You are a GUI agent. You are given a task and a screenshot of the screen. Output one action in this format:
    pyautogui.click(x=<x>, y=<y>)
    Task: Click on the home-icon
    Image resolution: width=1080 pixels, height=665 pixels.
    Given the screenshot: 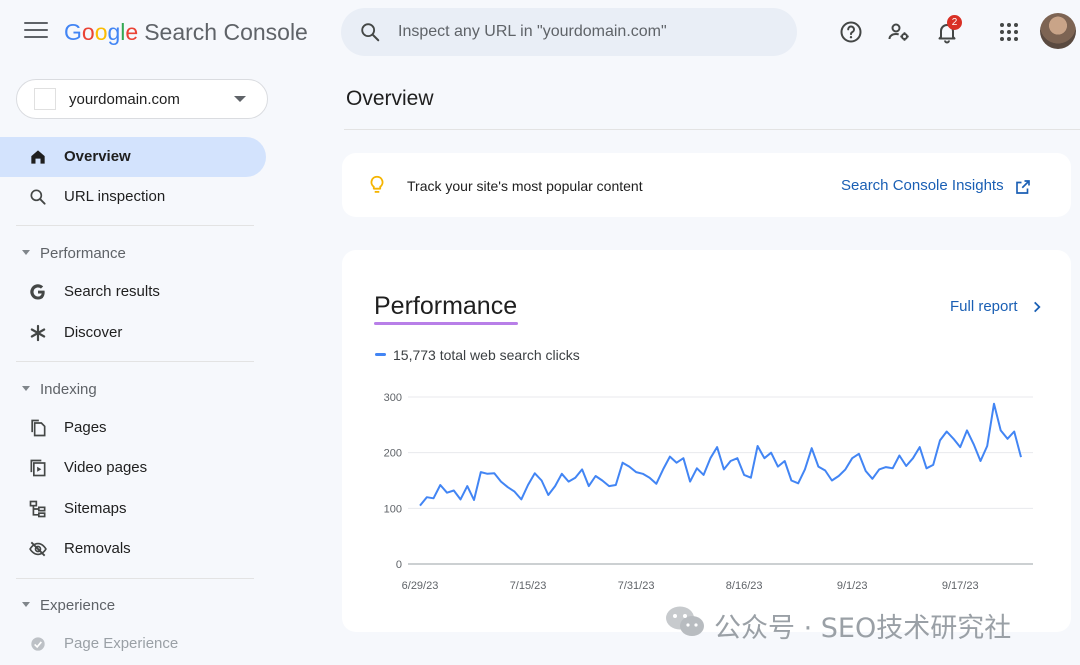 What is the action you would take?
    pyautogui.click(x=38, y=157)
    